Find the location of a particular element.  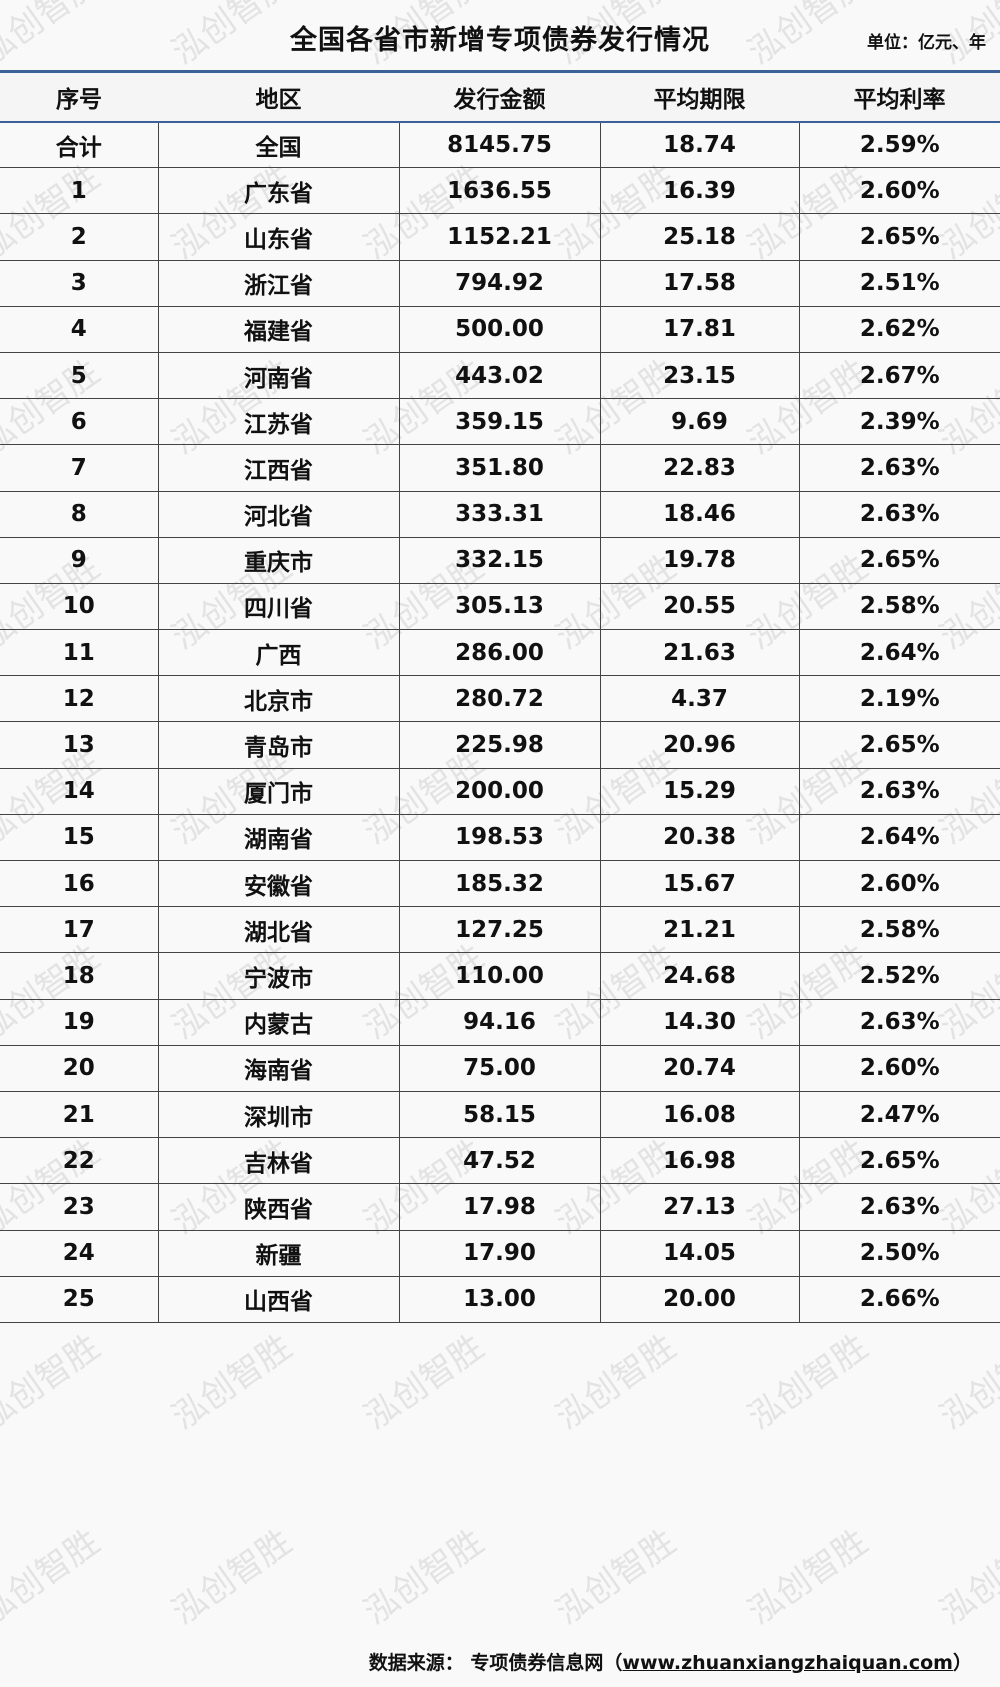

cell-term: 24.68 is located at coordinates (700, 976).